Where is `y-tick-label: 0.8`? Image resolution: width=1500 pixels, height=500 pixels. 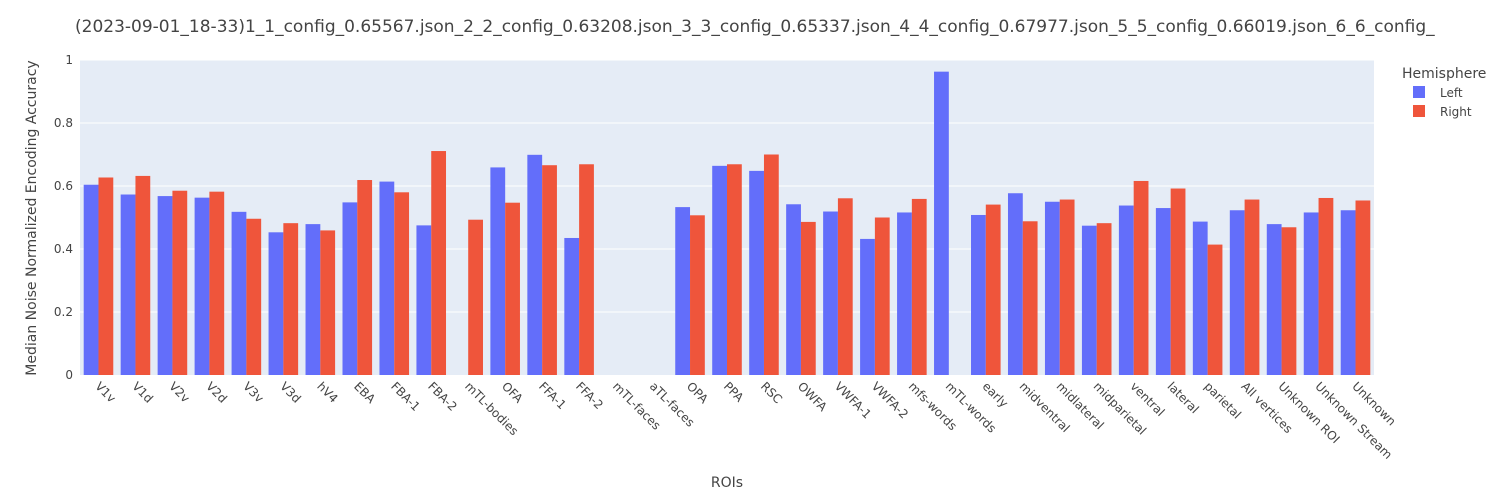 y-tick-label: 0.8 is located at coordinates (63, 123).